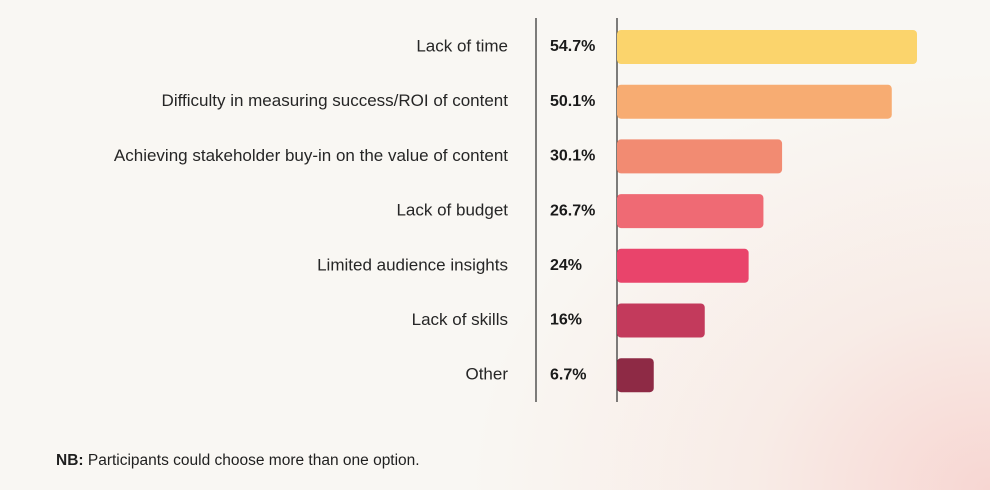 This screenshot has width=990, height=490. I want to click on value-label-limited-audience-insights: 24%, so click(566, 265).